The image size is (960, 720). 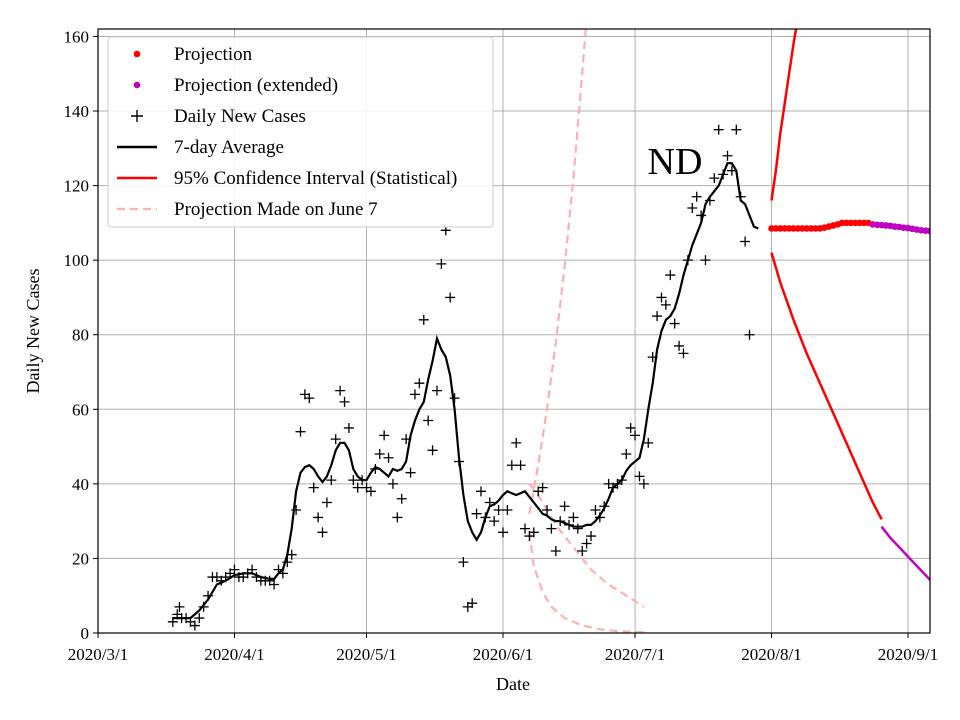 What do you see at coordinates (229, 147) in the screenshot?
I see `legend-label: 7-day Average` at bounding box center [229, 147].